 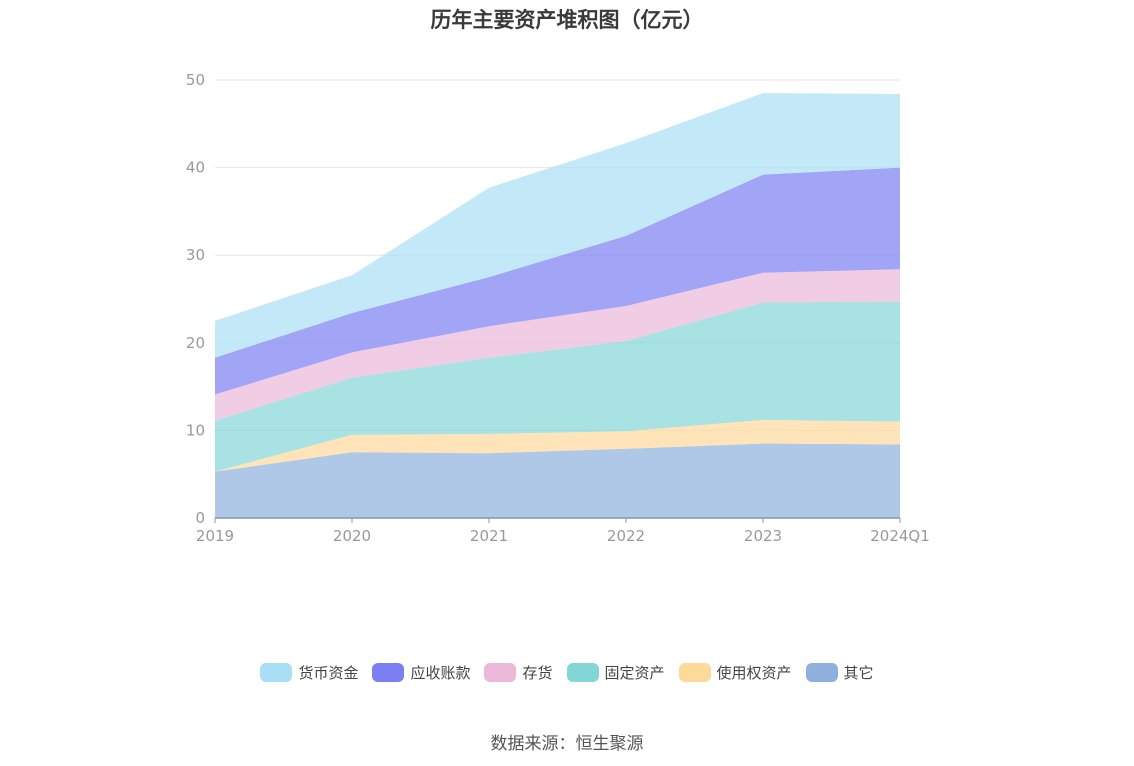 I want to click on legend-label: 货币资金, so click(x=328, y=673).